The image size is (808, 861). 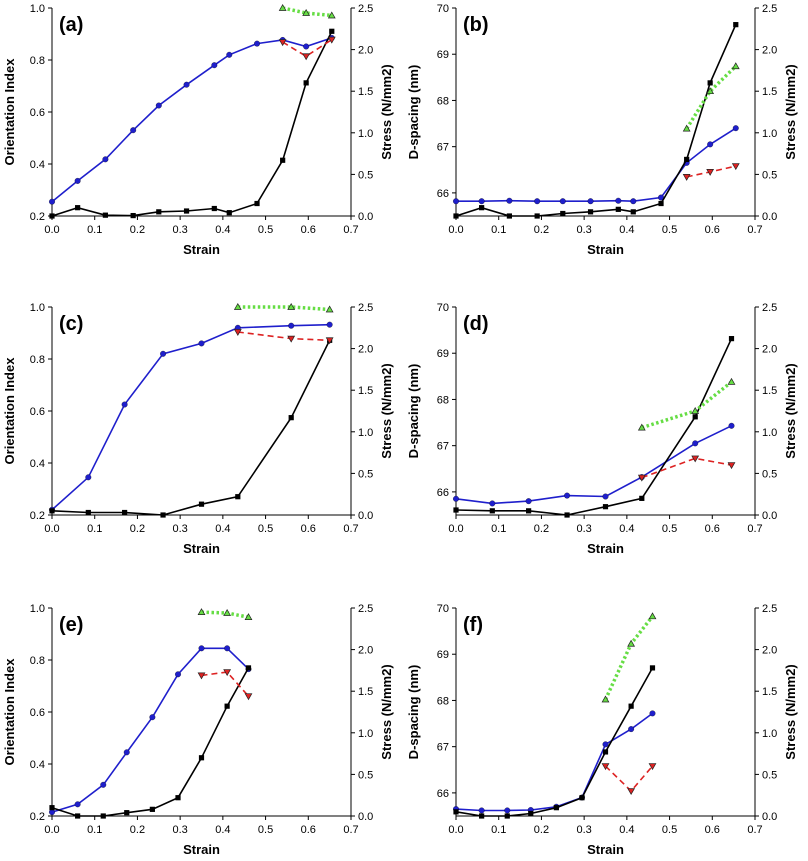 What do you see at coordinates (769, 817) in the screenshot?
I see `y-right-tick-label: 0.0` at bounding box center [769, 817].